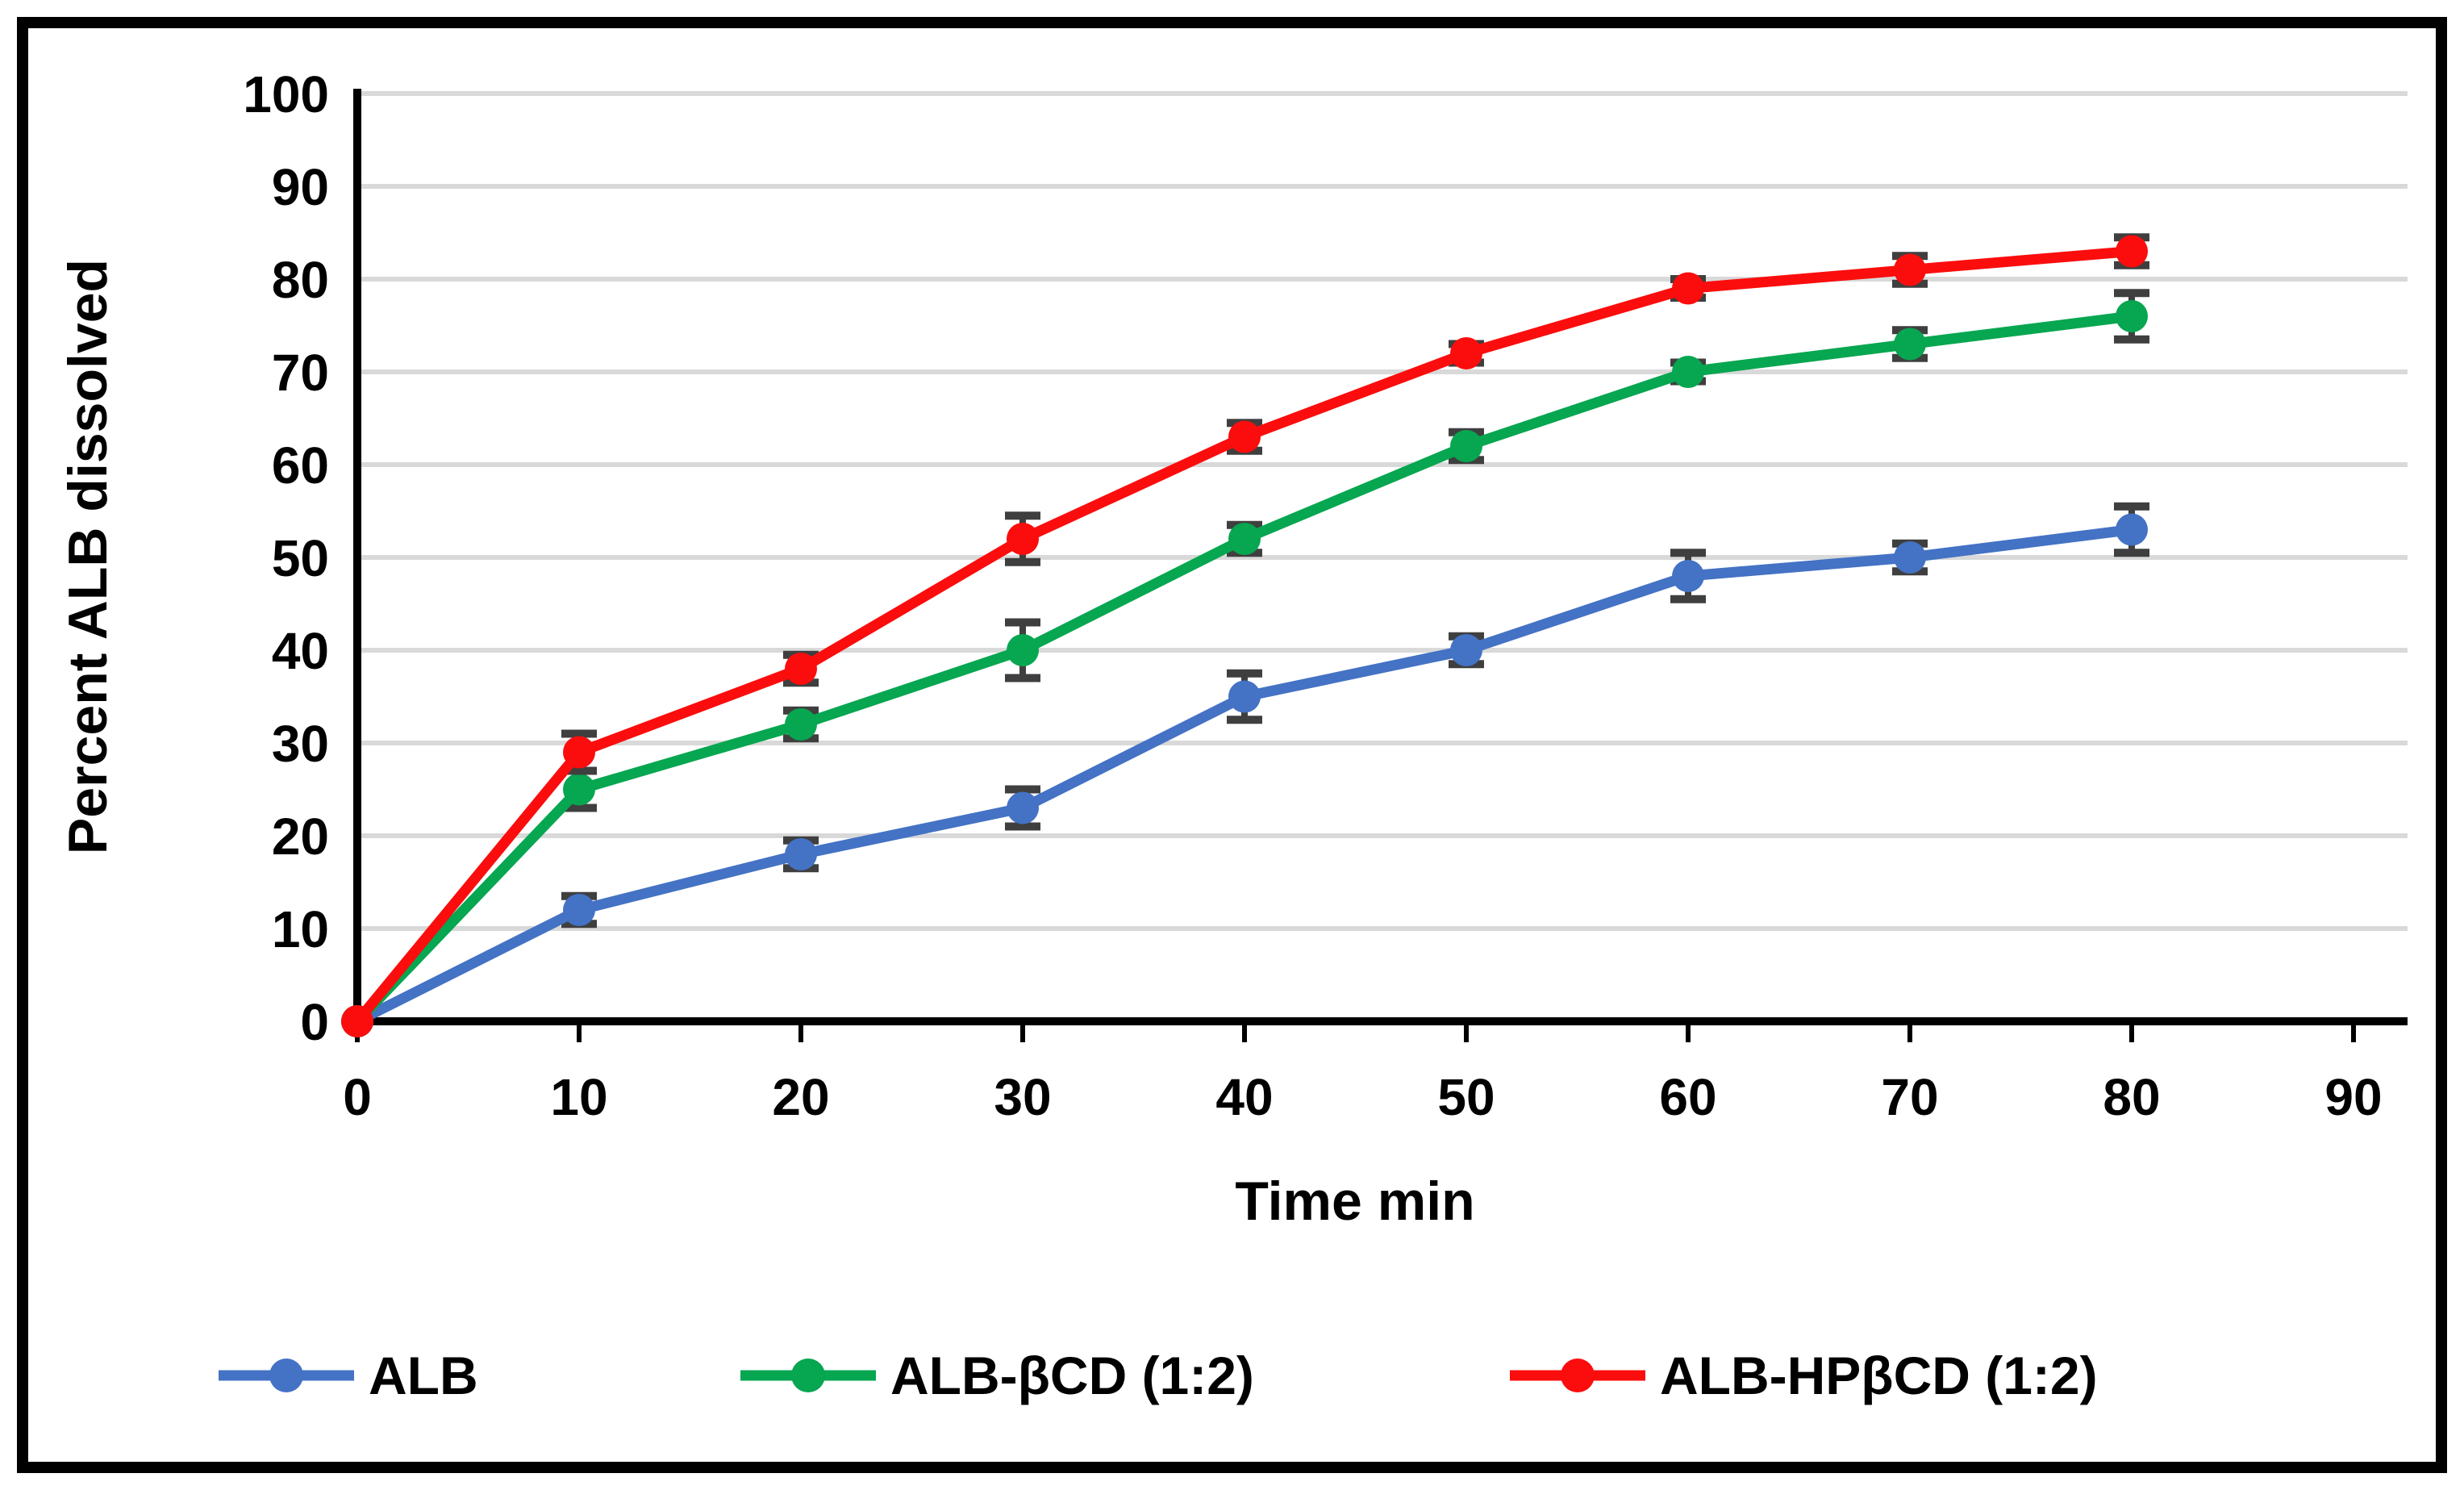 This screenshot has height=1490, width=2464. What do you see at coordinates (300, 187) in the screenshot?
I see `y-tick-label-90: 90` at bounding box center [300, 187].